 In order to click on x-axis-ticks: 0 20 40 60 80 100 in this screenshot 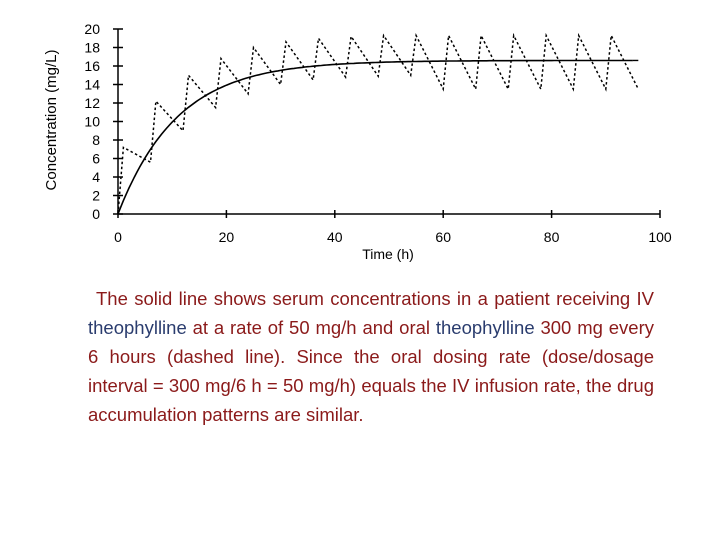, I will do `click(393, 227)`.